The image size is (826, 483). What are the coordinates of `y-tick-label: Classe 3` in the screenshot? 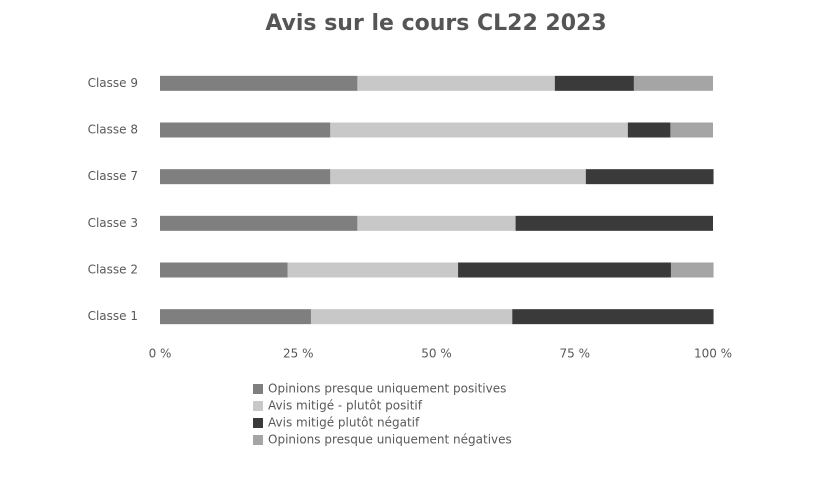 It's located at (113, 223).